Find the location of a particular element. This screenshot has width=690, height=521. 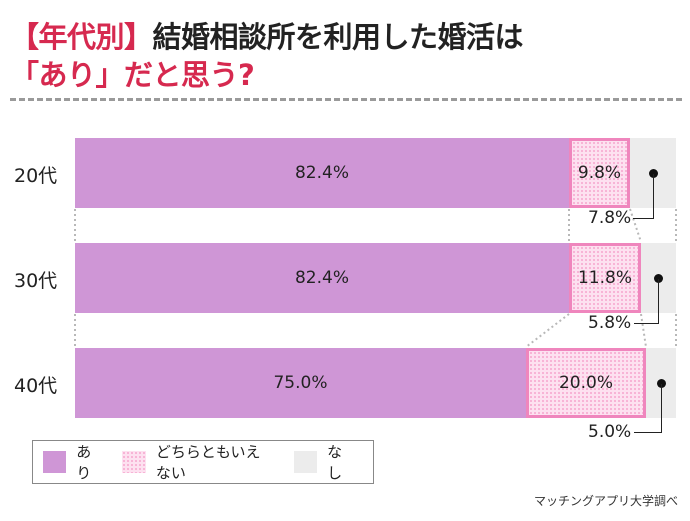

segment-neither: 11.8% is located at coordinates (605, 278).